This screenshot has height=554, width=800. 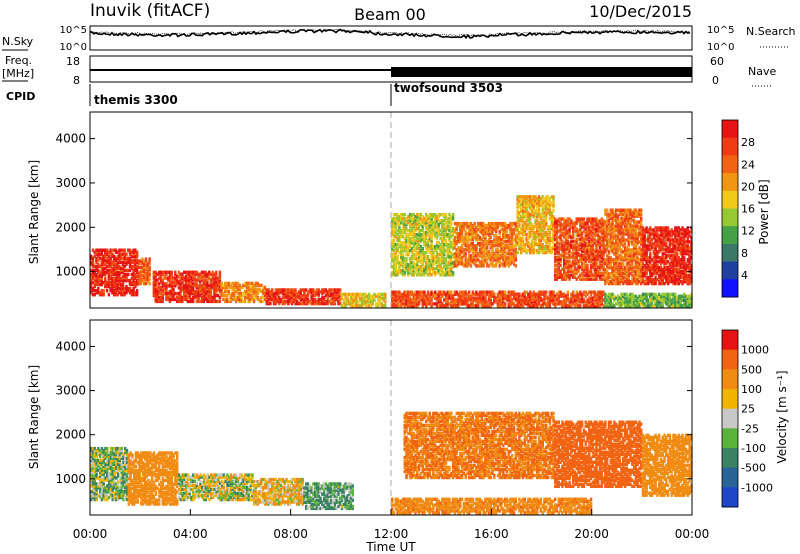 I want to click on beam-title: Beam 00, so click(x=390, y=14).